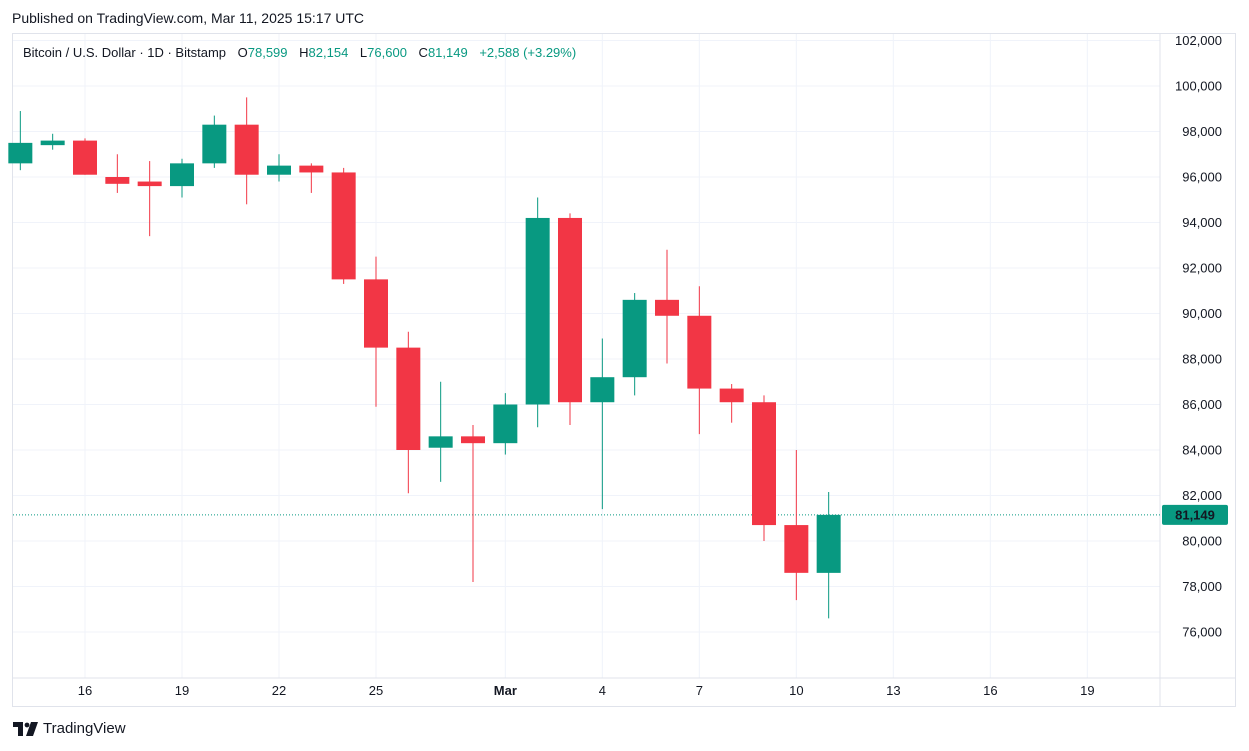 This screenshot has width=1249, height=751. I want to click on tradingview-brand: TradingView, so click(69, 728).